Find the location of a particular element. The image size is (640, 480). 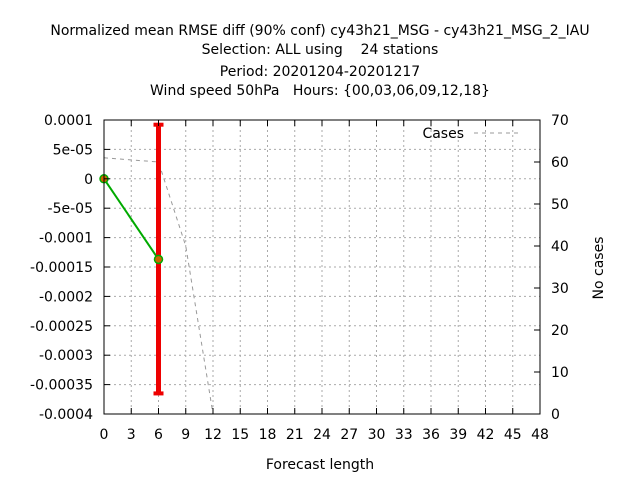

series-layer is located at coordinates (131, 219).